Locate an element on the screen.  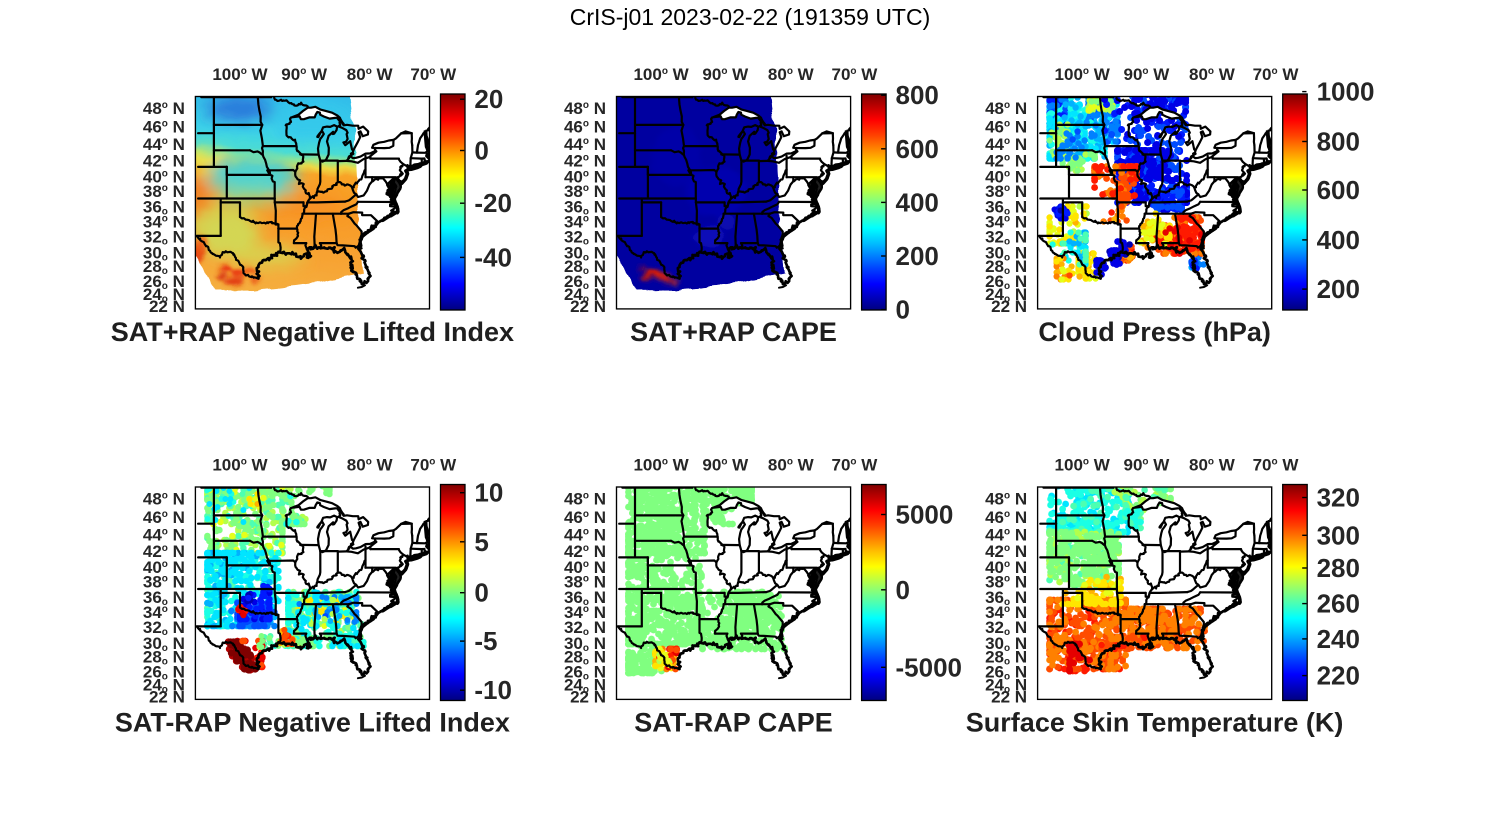
svg-text: SAT+RAP Negative Lifted Index is located at coordinates (312, 332).